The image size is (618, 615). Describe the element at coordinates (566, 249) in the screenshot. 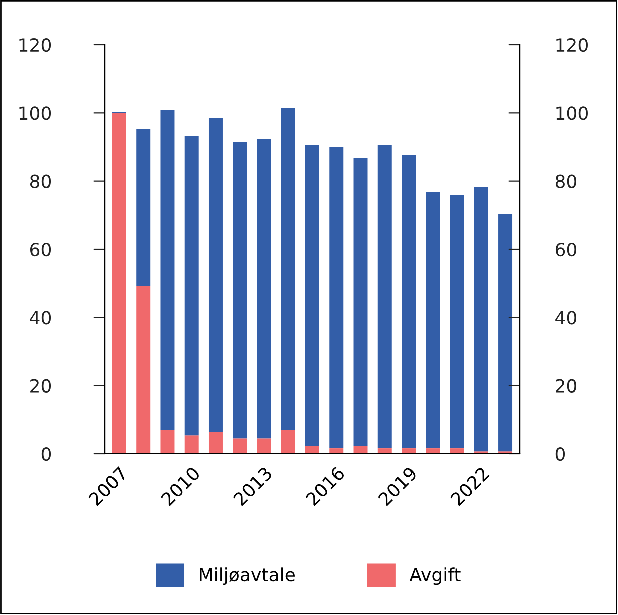

I see `y-tick-label: 60` at that location.